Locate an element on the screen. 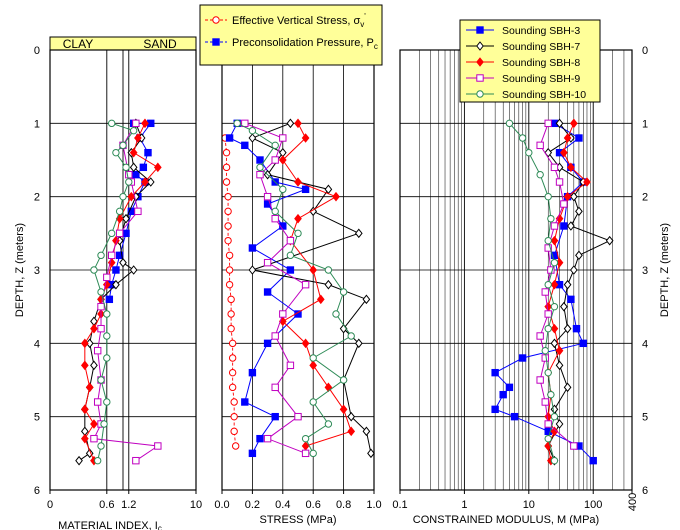 This screenshot has height=530, width=680. panel-material-index-series is located at coordinates (118, 292).